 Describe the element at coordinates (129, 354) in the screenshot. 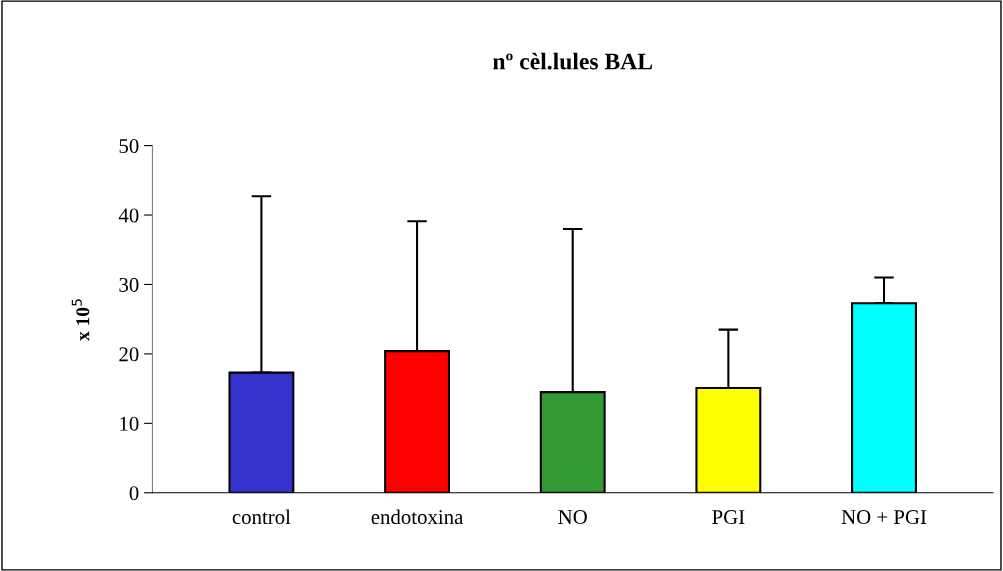

I see `y-tick-label: 20` at that location.